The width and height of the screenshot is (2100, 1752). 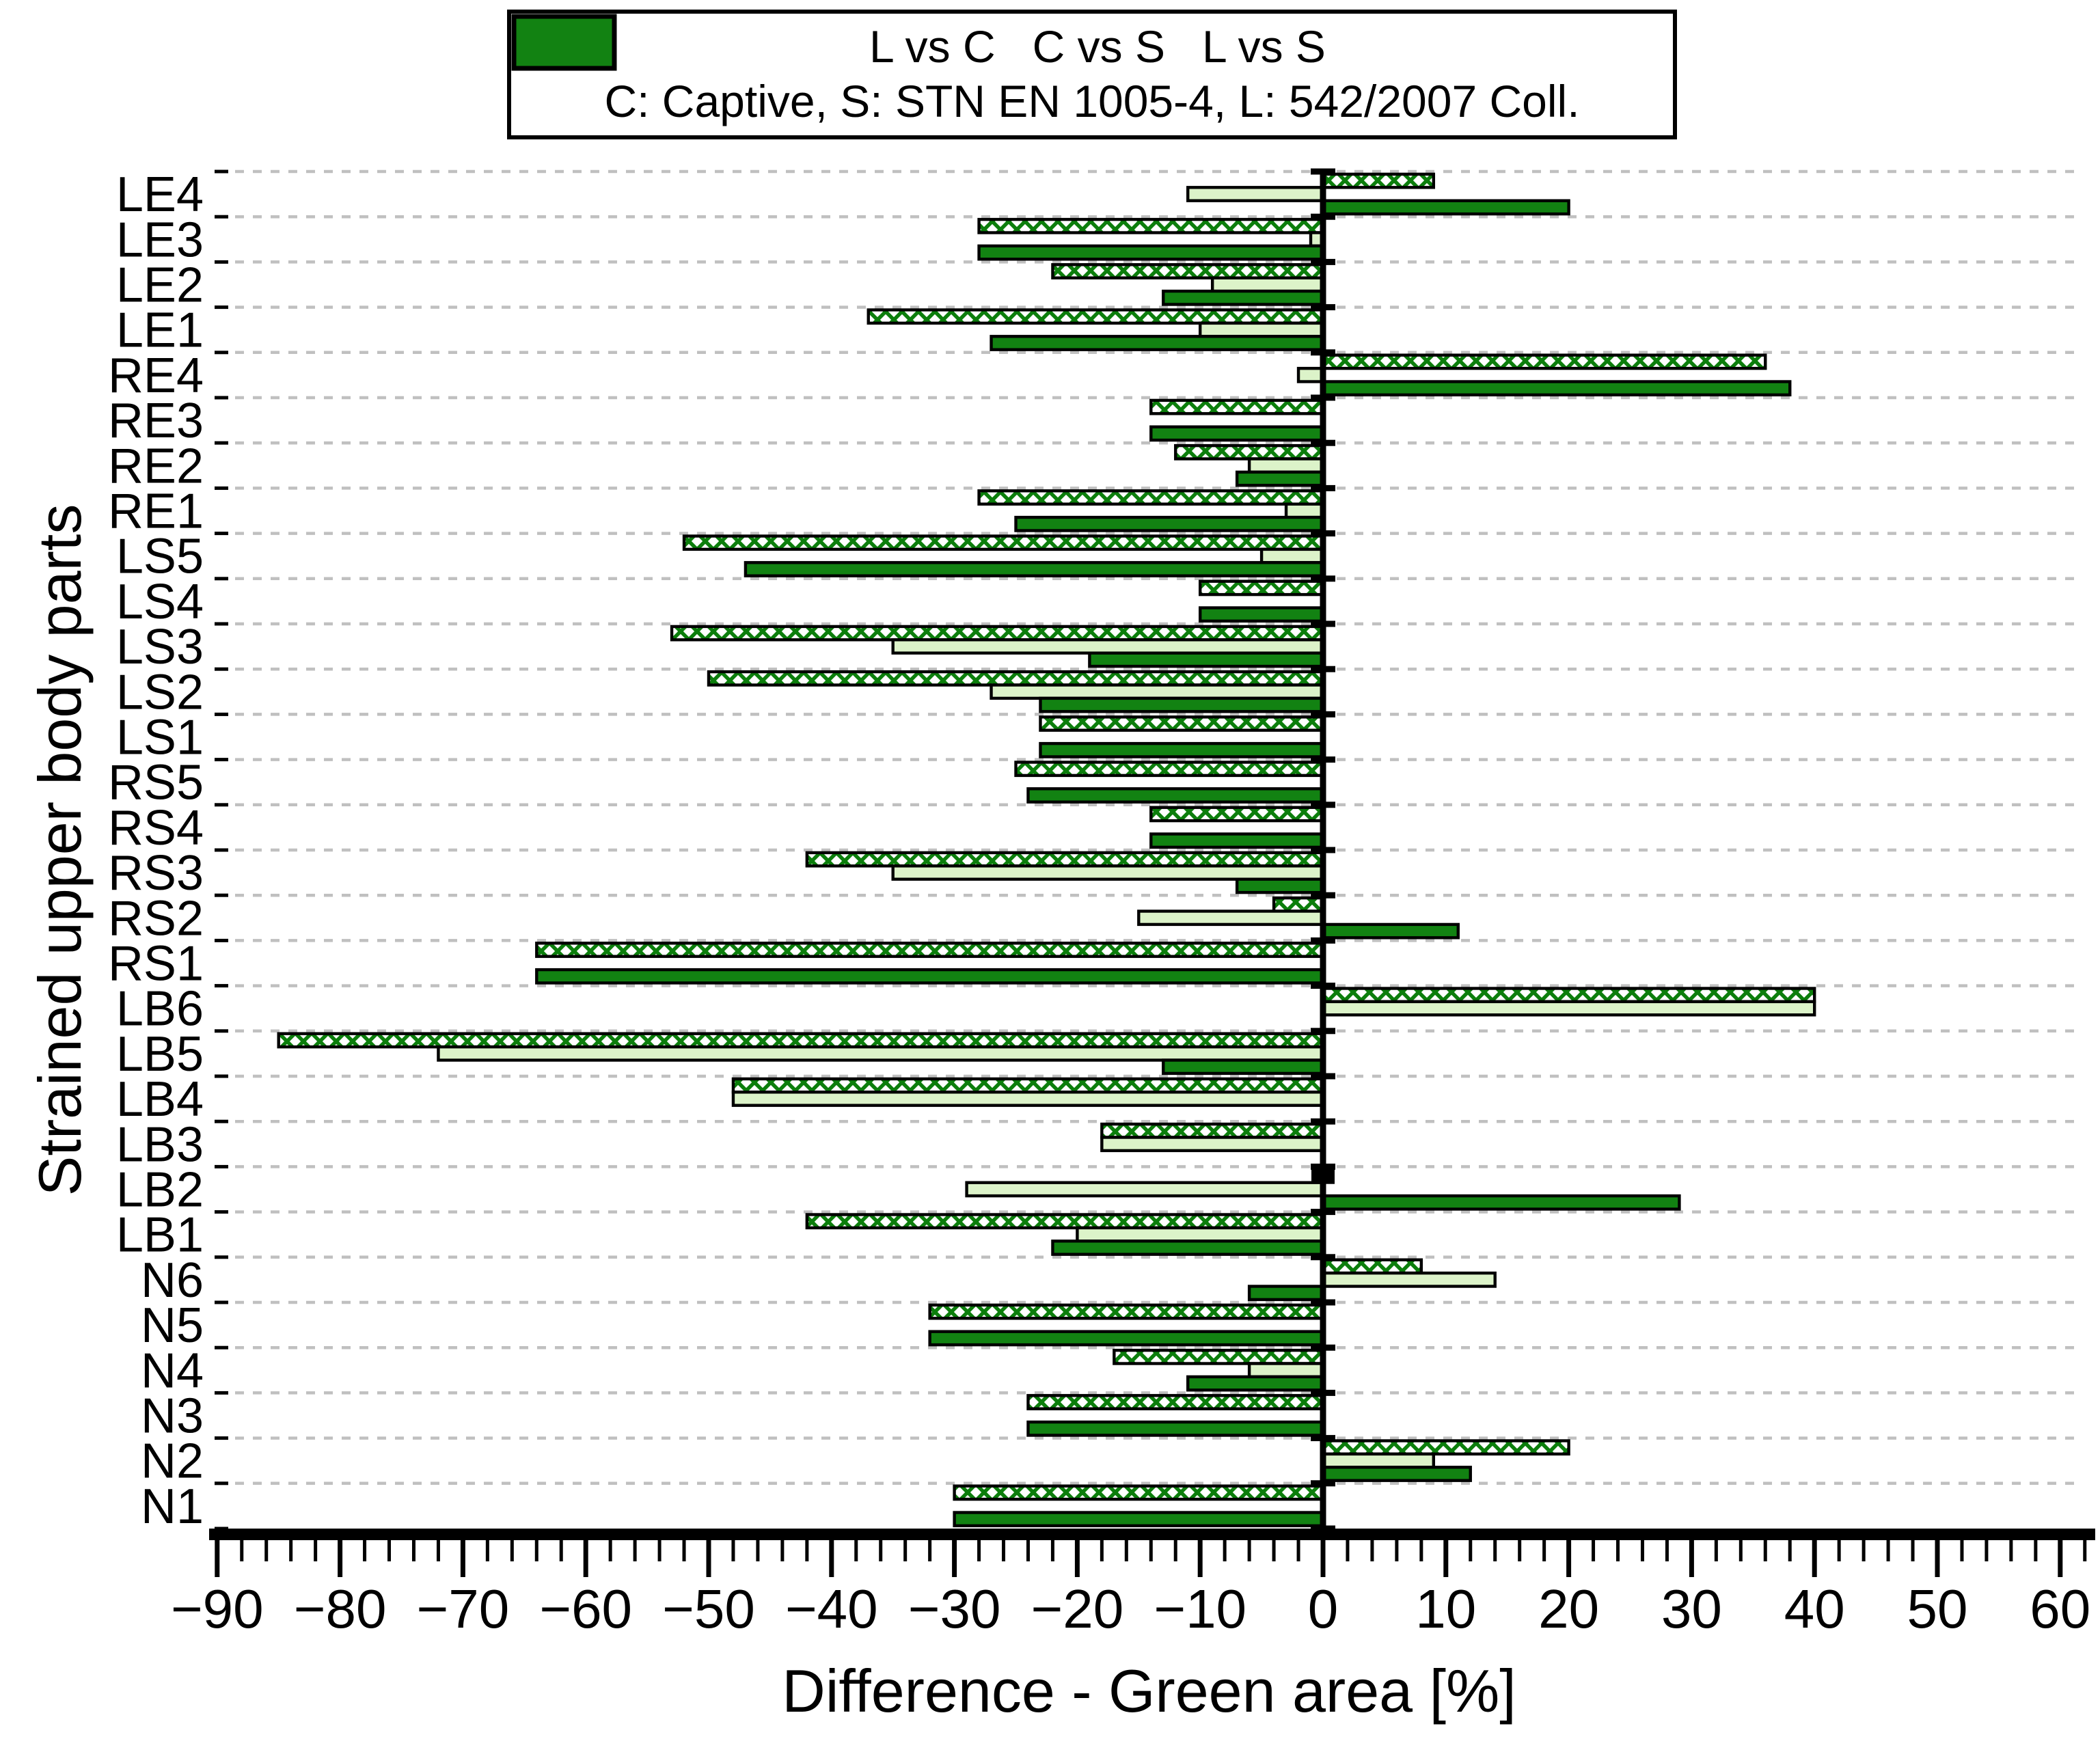 I want to click on y-category-label: RE2, so click(x=156, y=466).